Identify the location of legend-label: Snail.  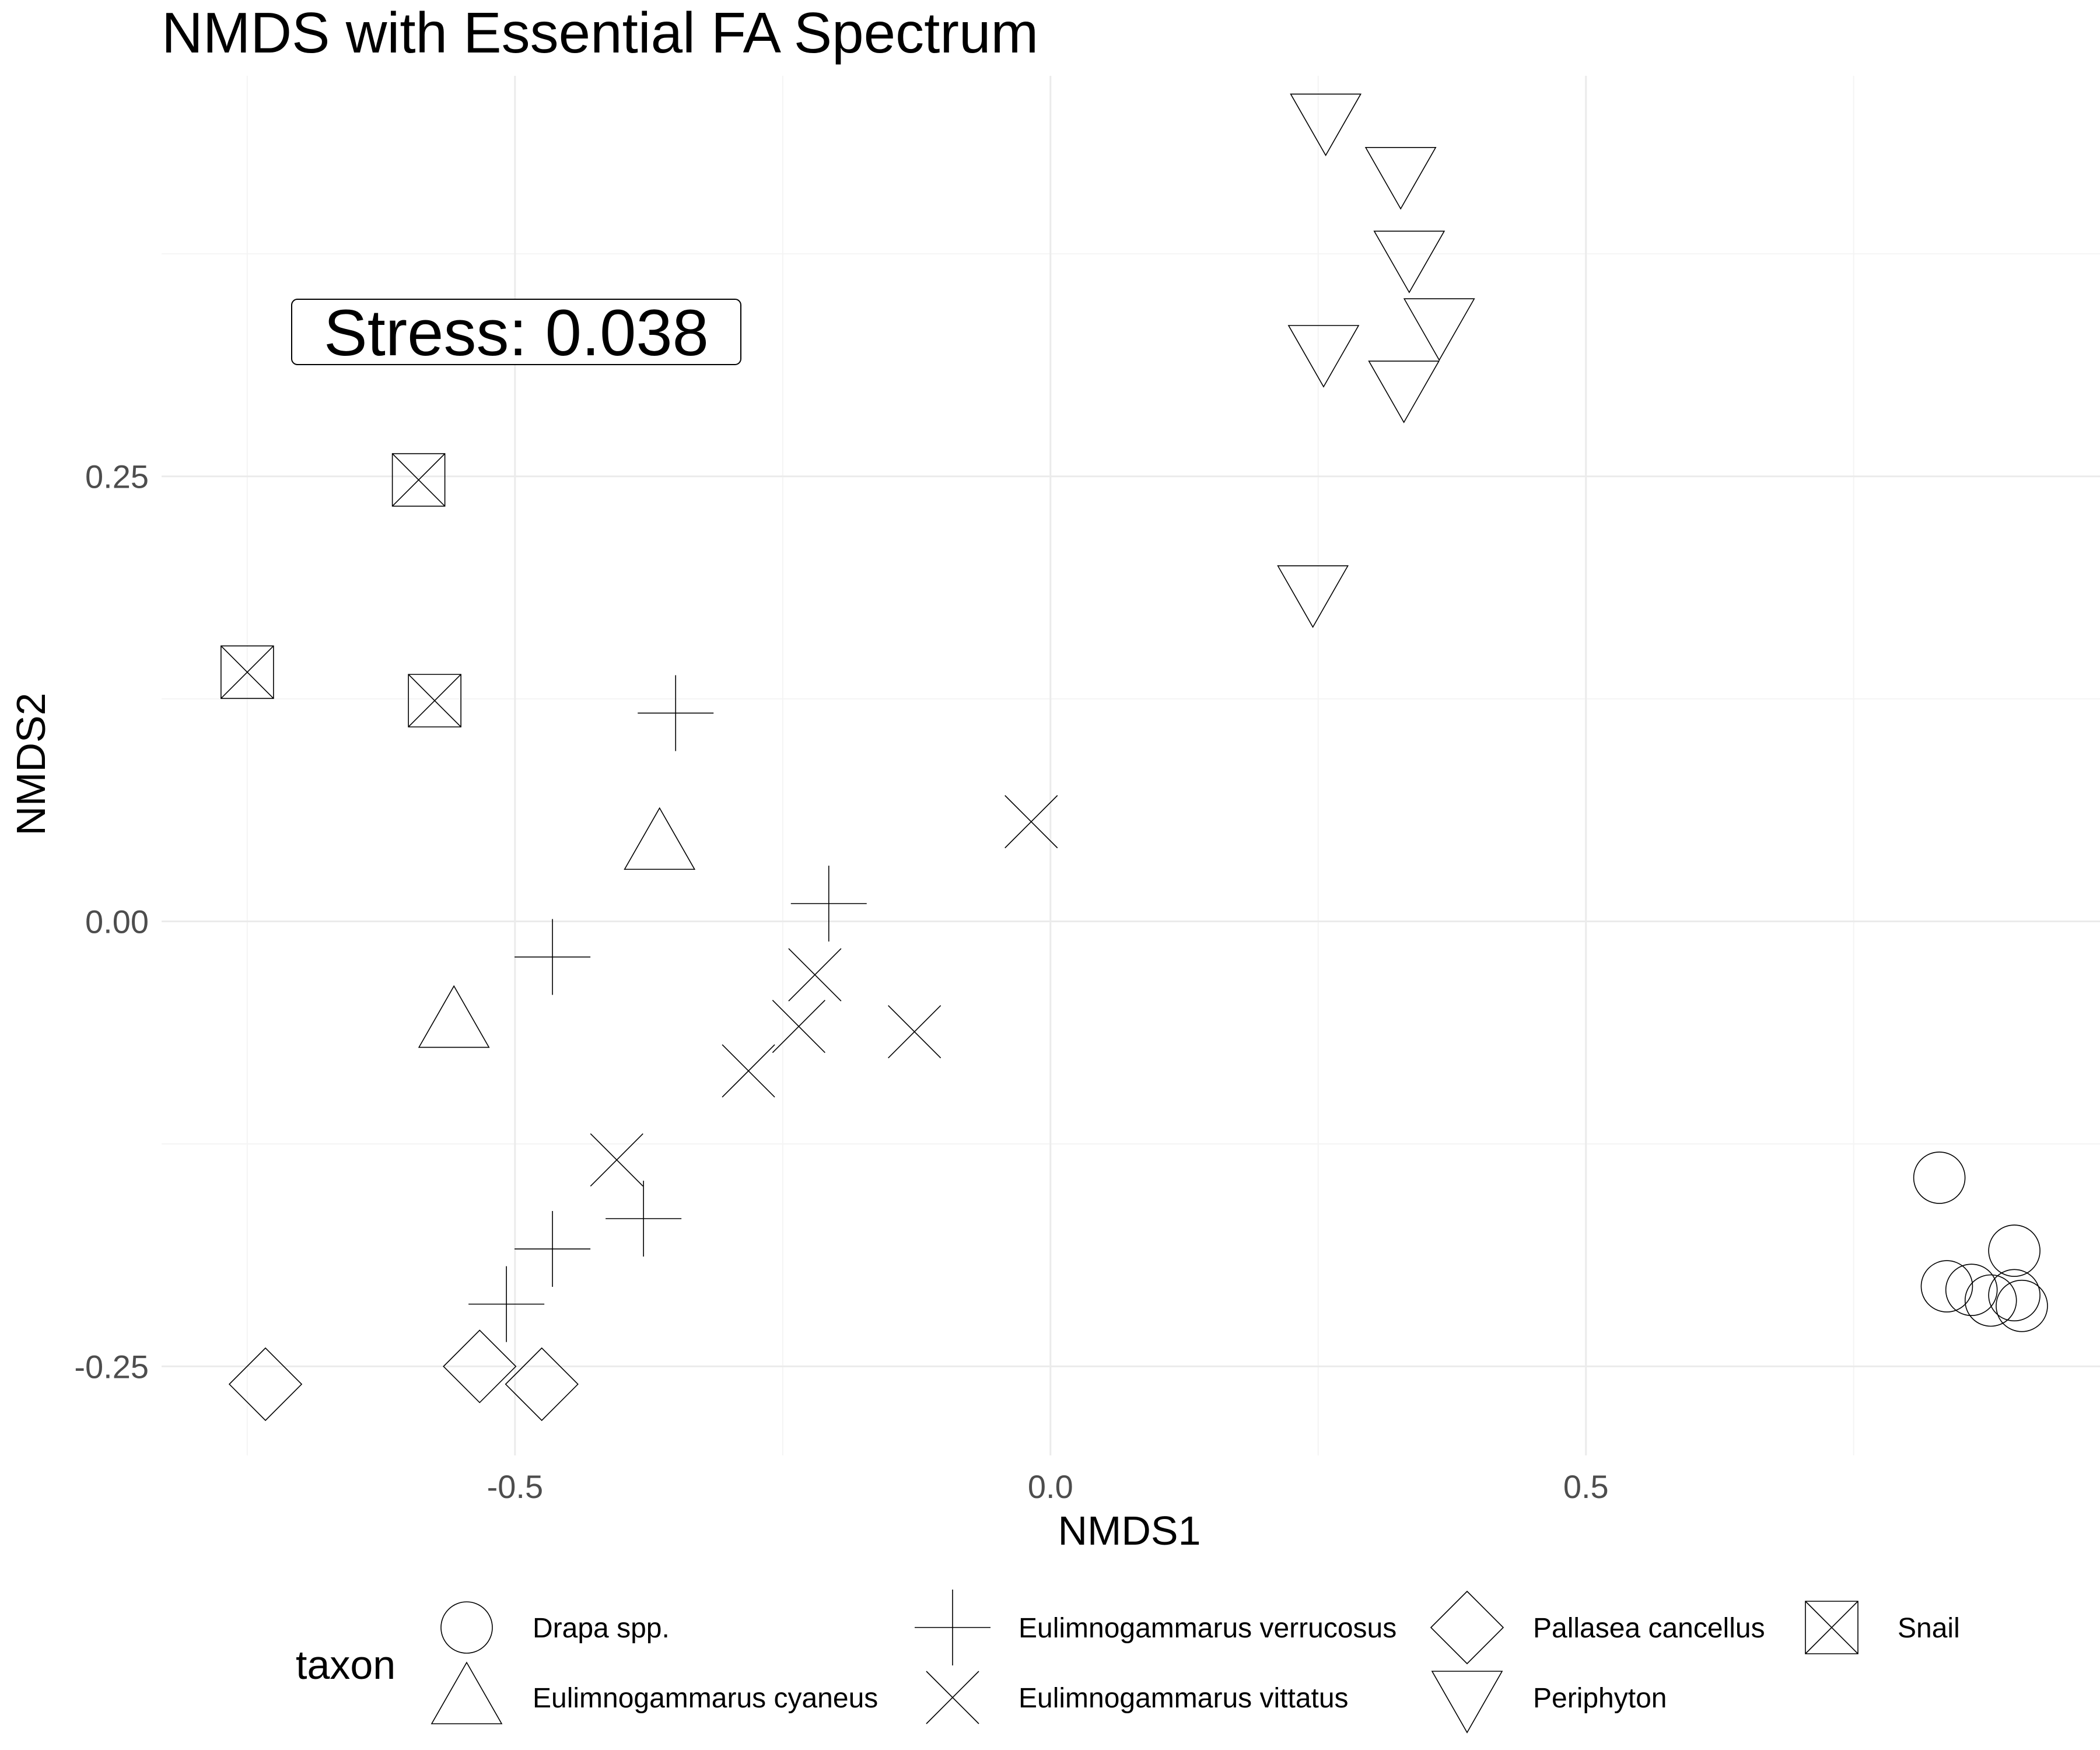
(1929, 1629).